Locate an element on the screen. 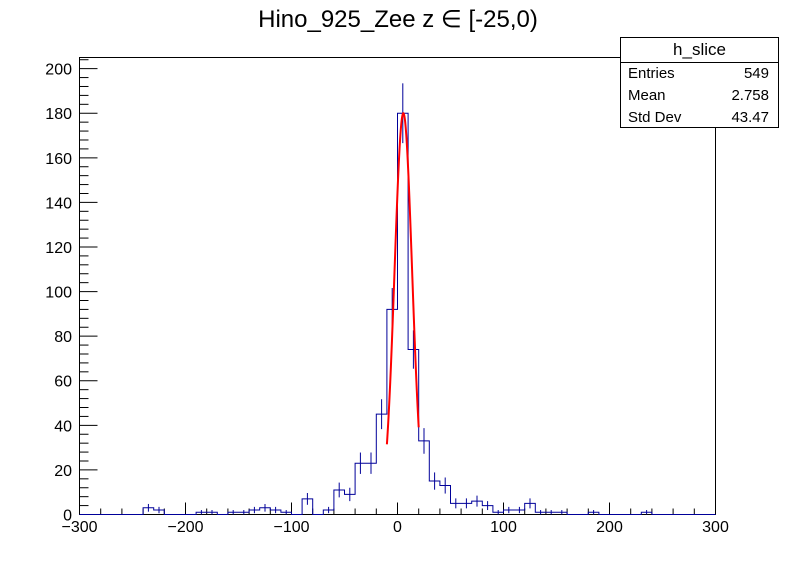 The width and height of the screenshot is (796, 572). x-tick-label: −300 is located at coordinates (79, 527).